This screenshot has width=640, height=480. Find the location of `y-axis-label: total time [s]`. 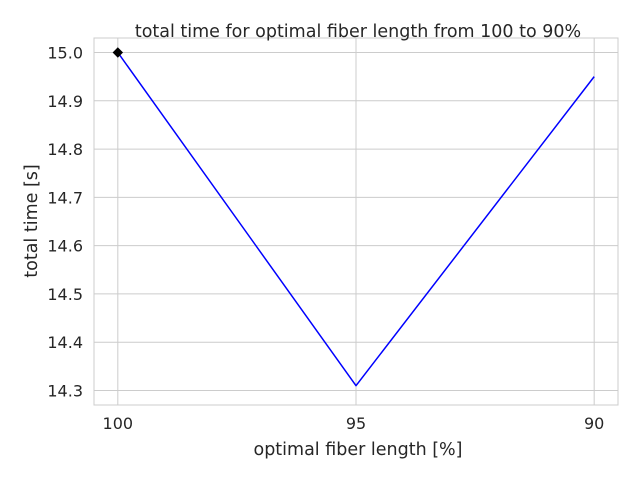

y-axis-label: total time [s] is located at coordinates (32, 220).